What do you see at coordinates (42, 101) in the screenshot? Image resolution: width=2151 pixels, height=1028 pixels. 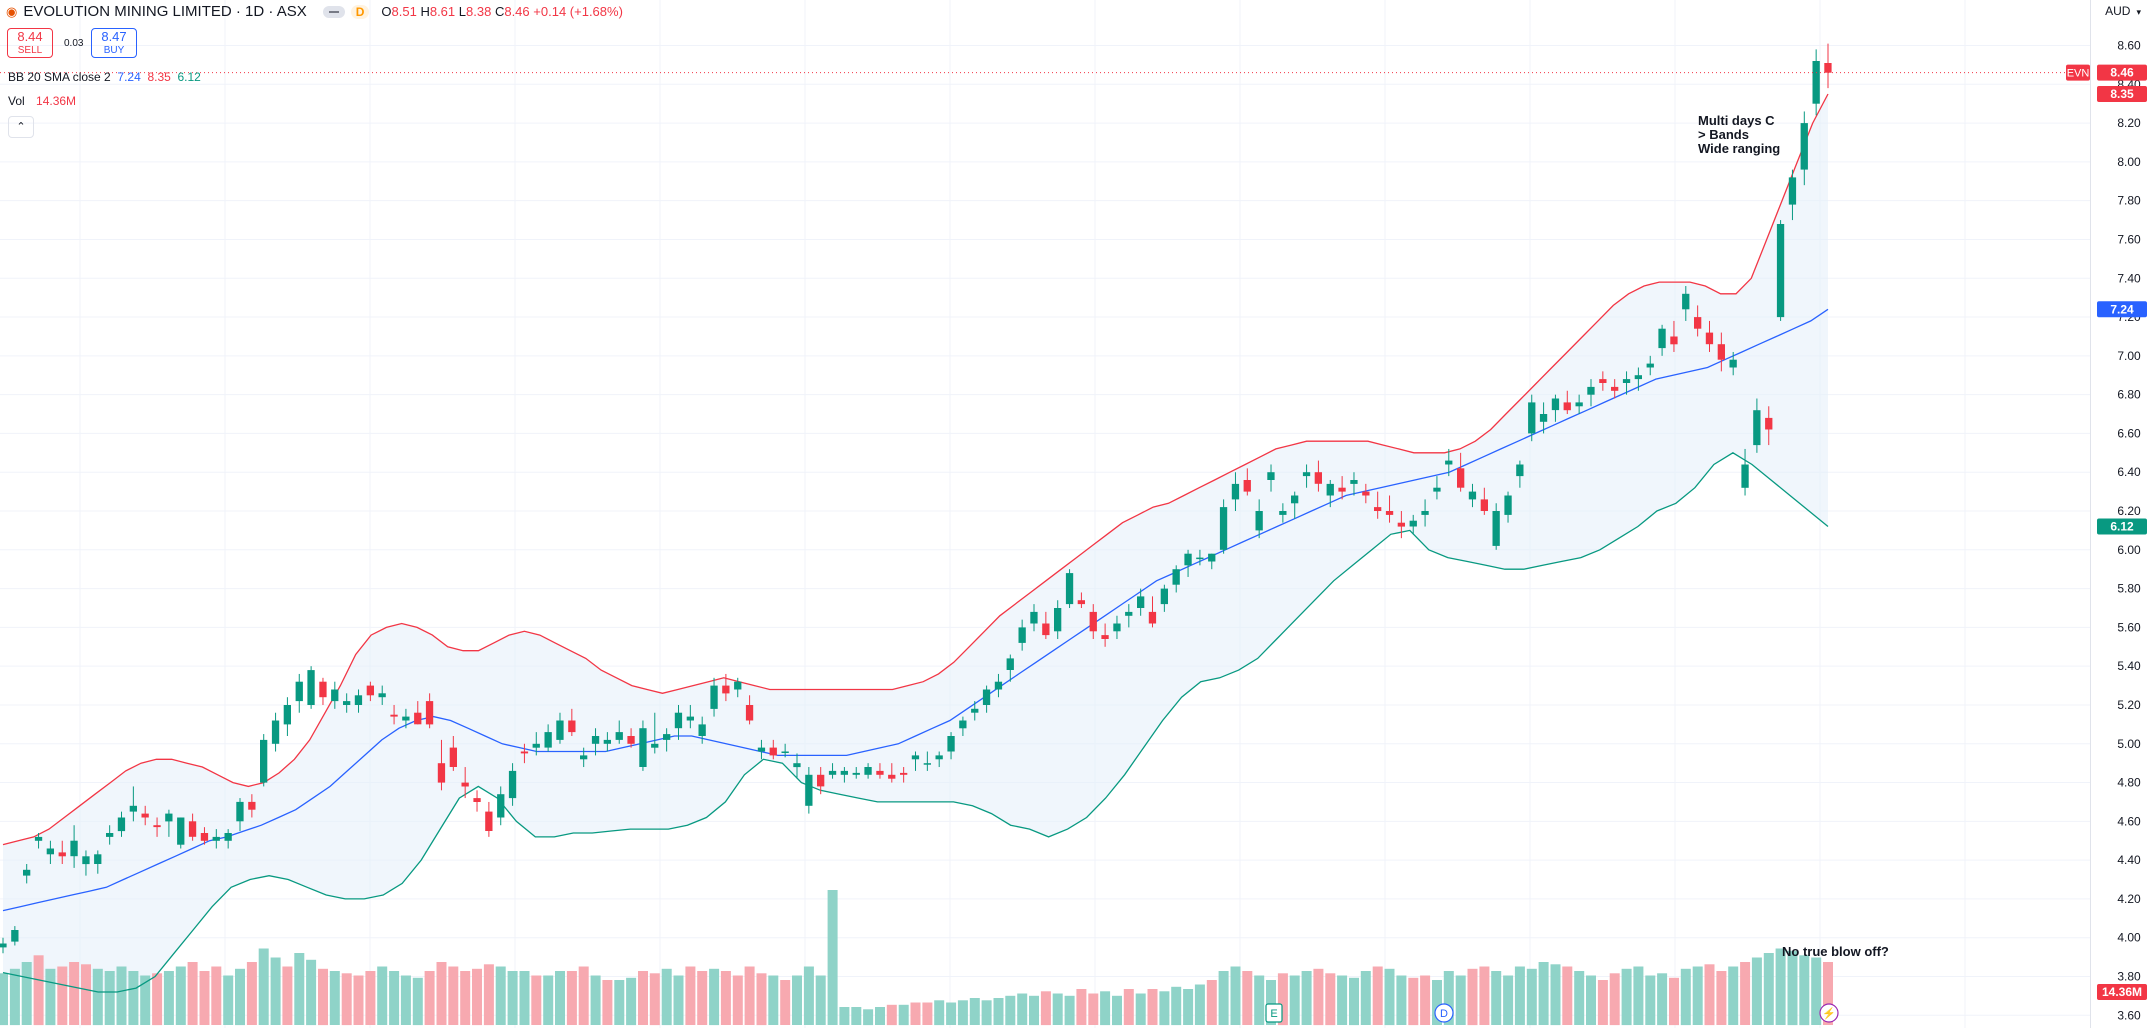 I see `volume-legend: Vol 14.36M` at bounding box center [42, 101].